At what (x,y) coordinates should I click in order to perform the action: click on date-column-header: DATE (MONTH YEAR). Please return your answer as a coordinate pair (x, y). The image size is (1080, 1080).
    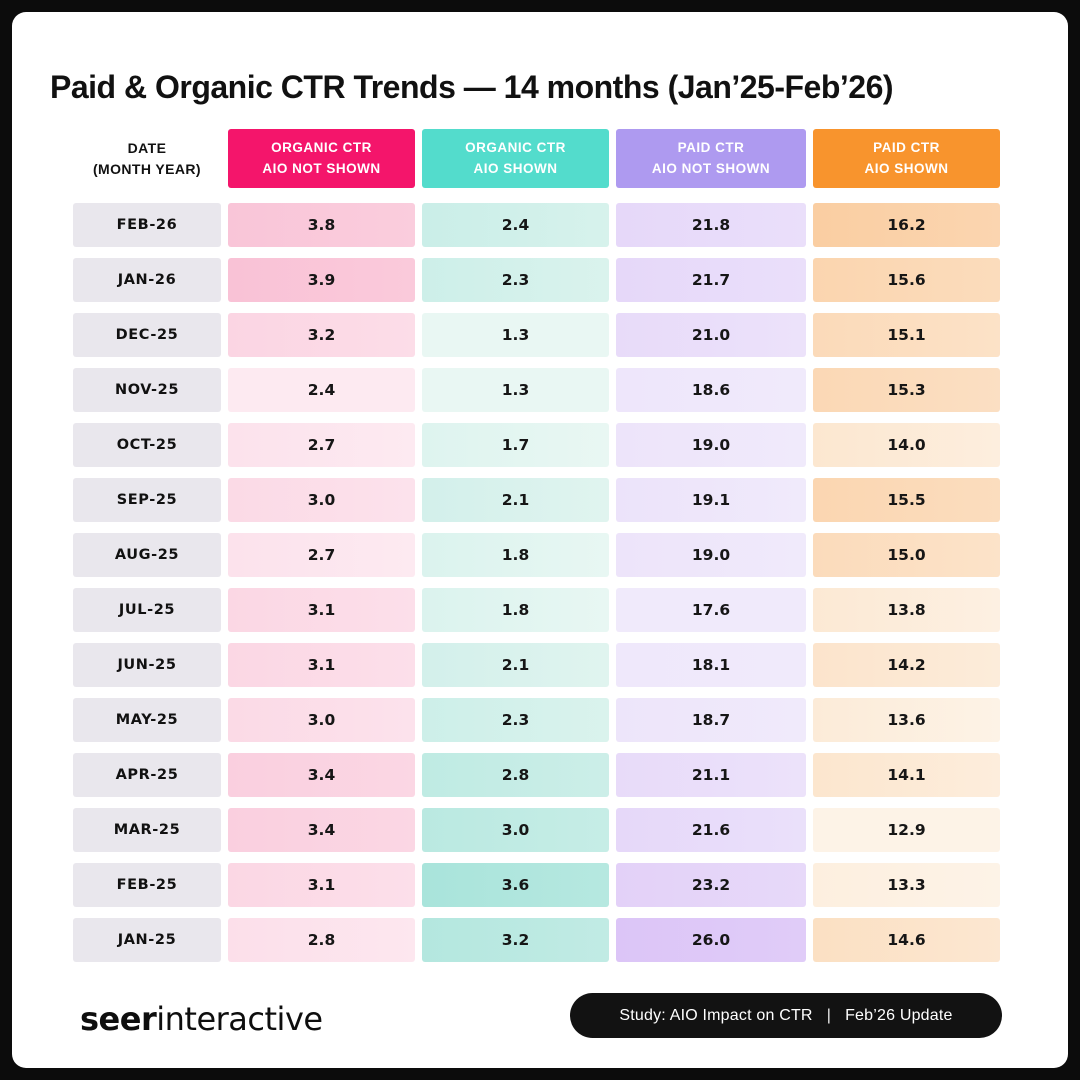
    Looking at the image, I should click on (147, 158).